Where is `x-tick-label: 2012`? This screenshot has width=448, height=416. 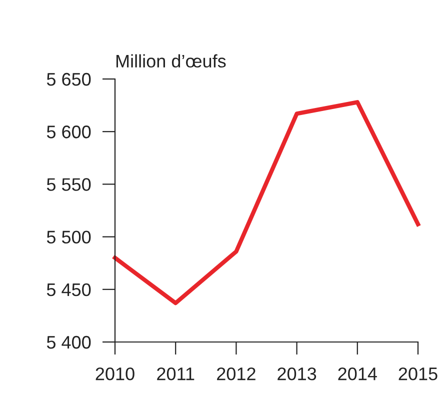
x-tick-label: 2012 is located at coordinates (236, 373).